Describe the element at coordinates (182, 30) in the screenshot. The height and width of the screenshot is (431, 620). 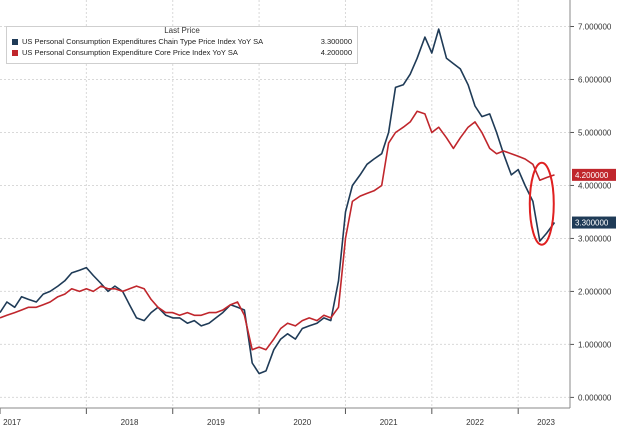
I see `legend-title: Last Price` at that location.